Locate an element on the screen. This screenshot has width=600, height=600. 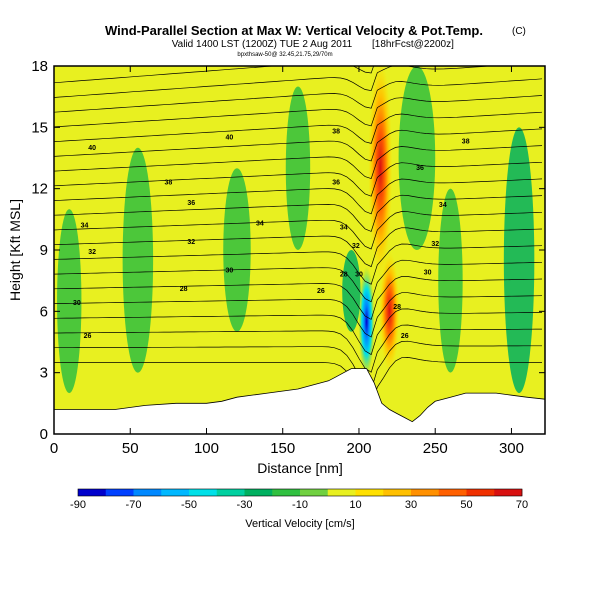
y-tick-label: 12 is located at coordinates (39, 189).